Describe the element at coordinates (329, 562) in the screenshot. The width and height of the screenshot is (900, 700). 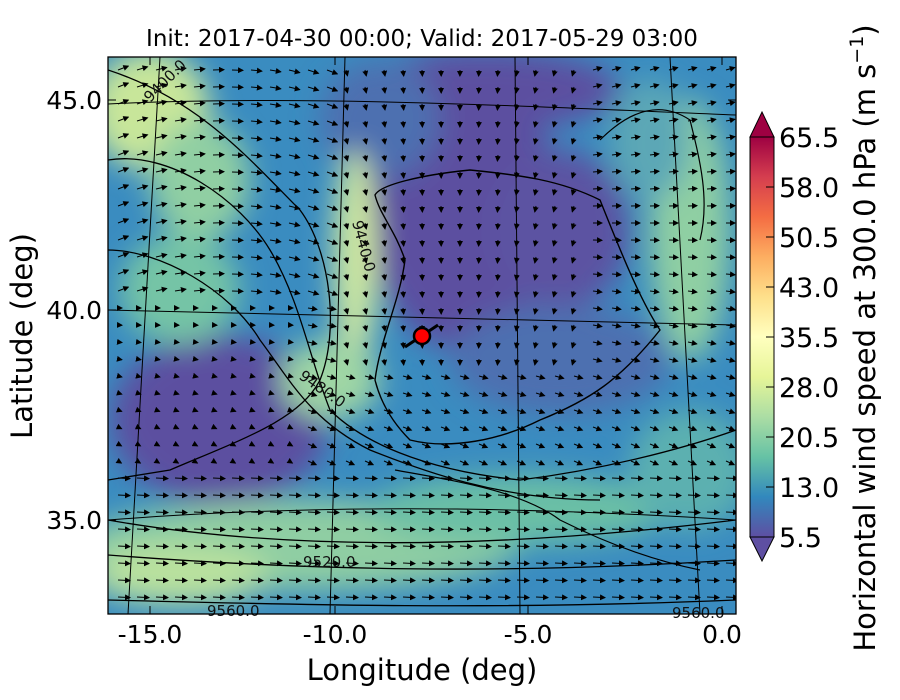
I see `contour-label: 9520.0` at that location.